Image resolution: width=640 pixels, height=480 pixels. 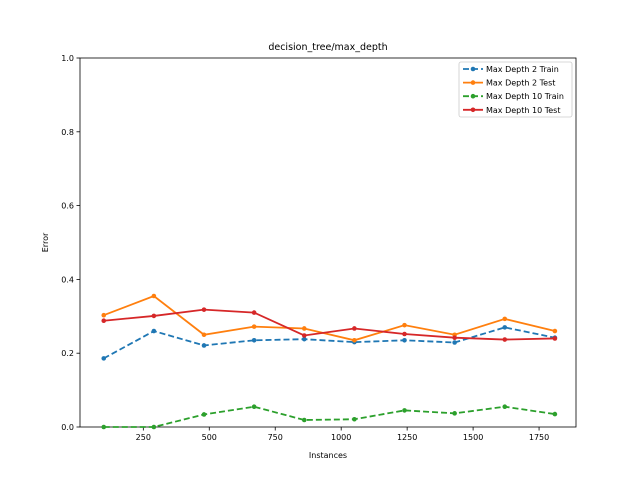 I want to click on legend-label: Max Depth 2 Train, so click(x=522, y=69).